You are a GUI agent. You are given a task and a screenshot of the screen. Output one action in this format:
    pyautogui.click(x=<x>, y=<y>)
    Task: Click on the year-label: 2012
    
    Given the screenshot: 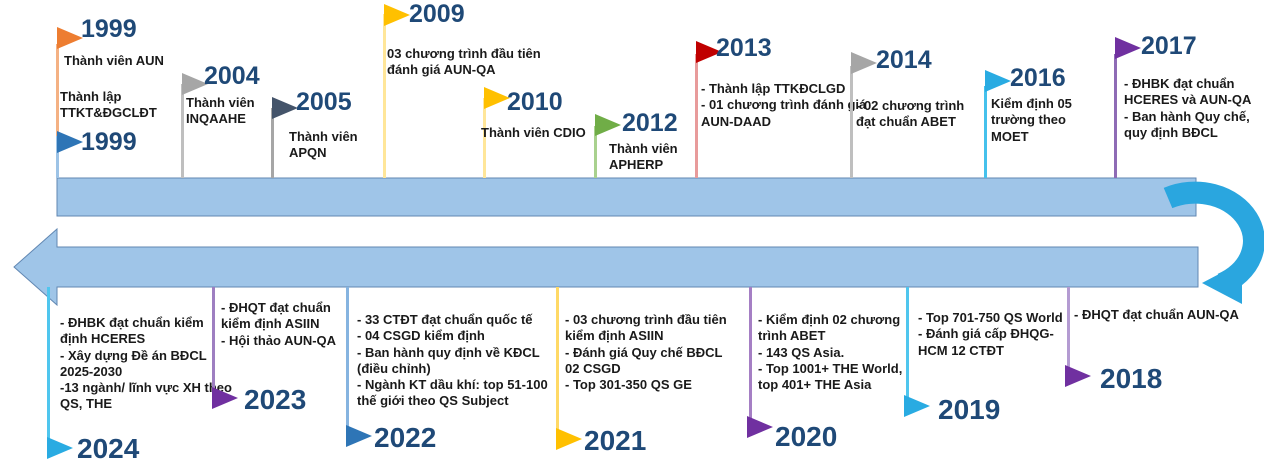 What is the action you would take?
    pyautogui.click(x=650, y=123)
    